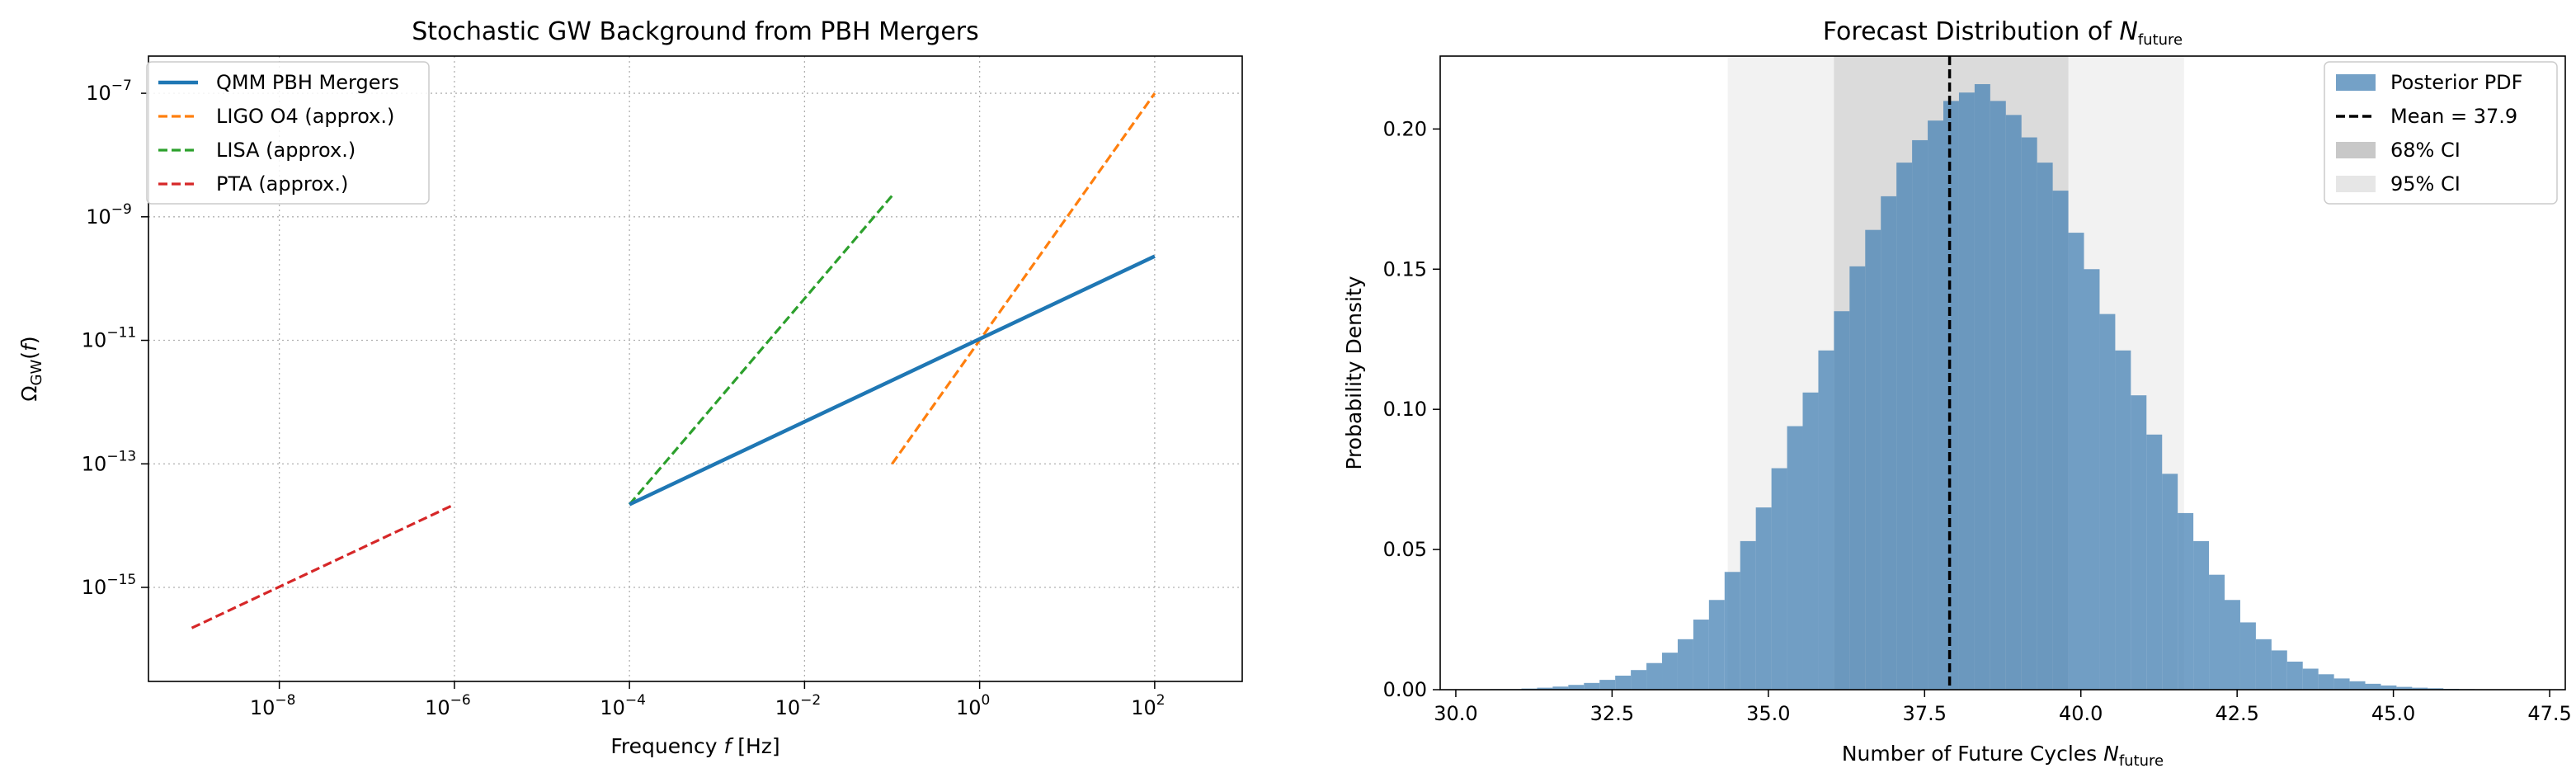 The image size is (2576, 773). What do you see at coordinates (31, 368) in the screenshot?
I see `gw-y-label: ΩGW(f)` at bounding box center [31, 368].